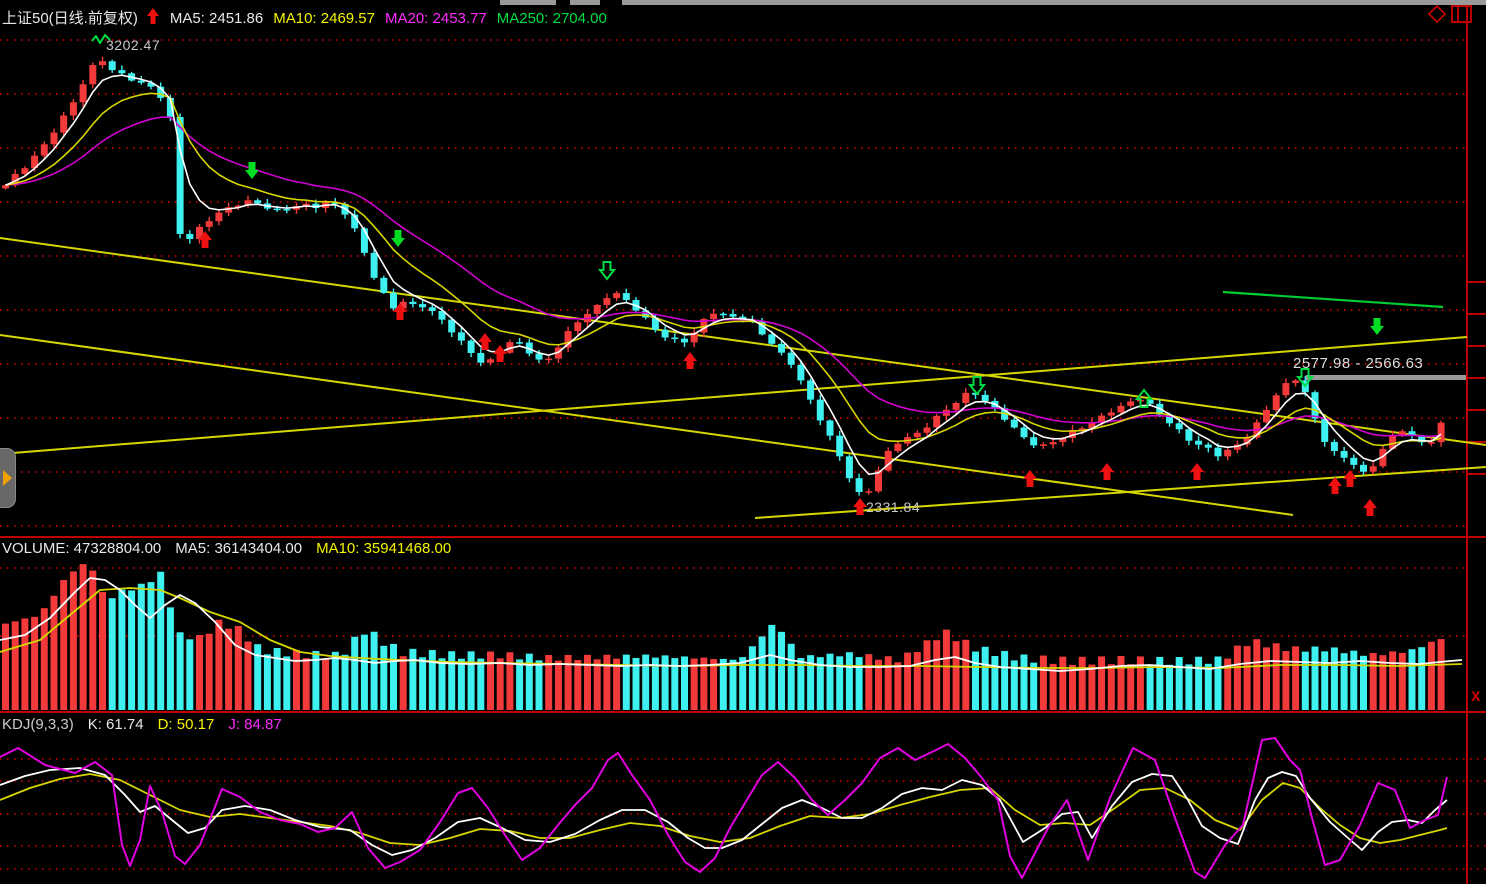 Image resolution: width=1486 pixels, height=884 pixels. I want to click on kdj-k-label: K: 61.74, so click(115, 724).